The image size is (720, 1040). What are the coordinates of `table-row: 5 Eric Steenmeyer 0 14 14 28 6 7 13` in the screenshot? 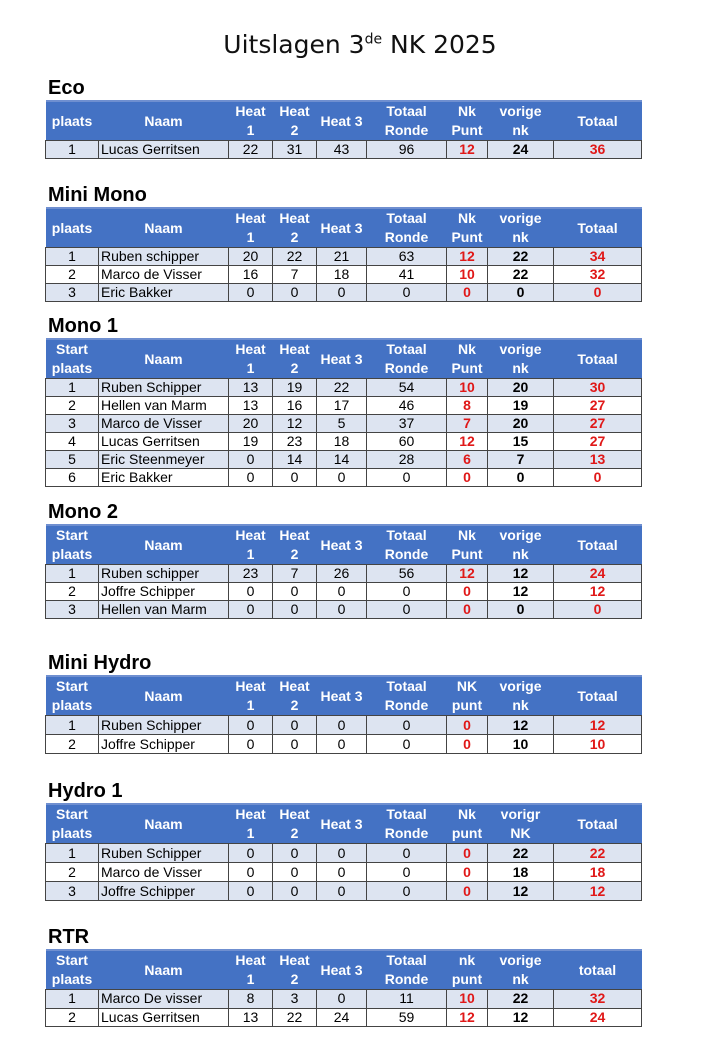 It's located at (343, 459).